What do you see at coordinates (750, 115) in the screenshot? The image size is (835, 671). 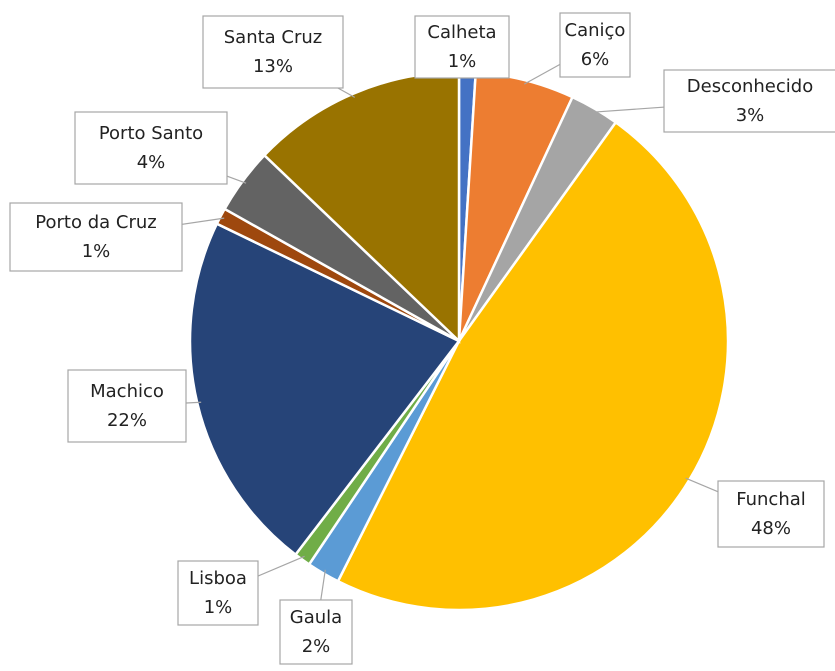 I see `value-label: 3%` at bounding box center [750, 115].